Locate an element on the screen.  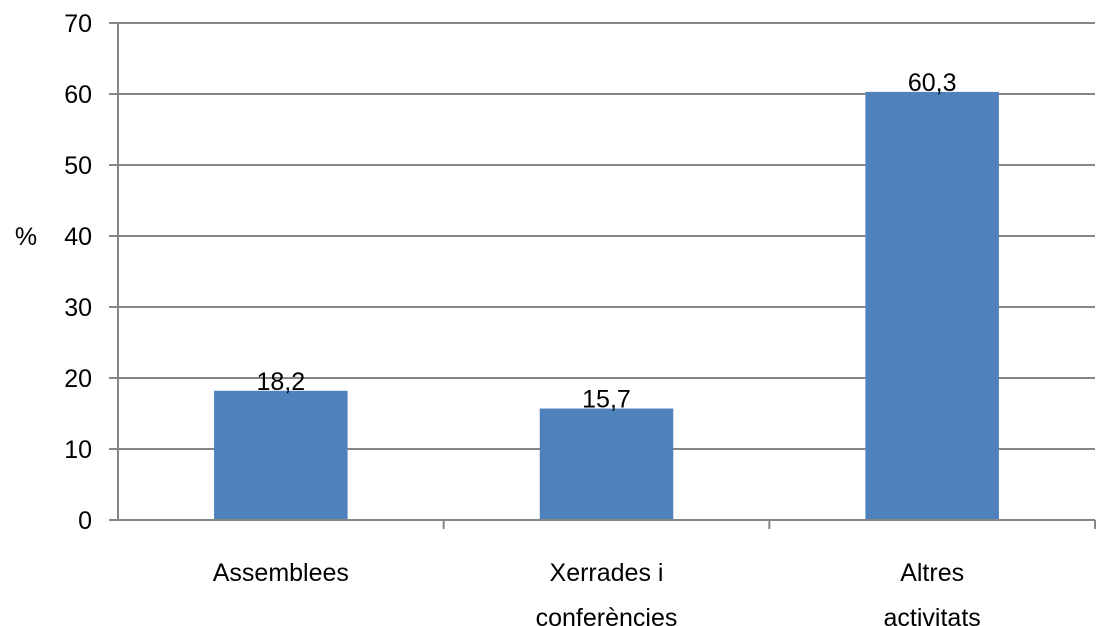
y-axis: 0 10 20 30 40 50 60 70 is located at coordinates (91, 272).